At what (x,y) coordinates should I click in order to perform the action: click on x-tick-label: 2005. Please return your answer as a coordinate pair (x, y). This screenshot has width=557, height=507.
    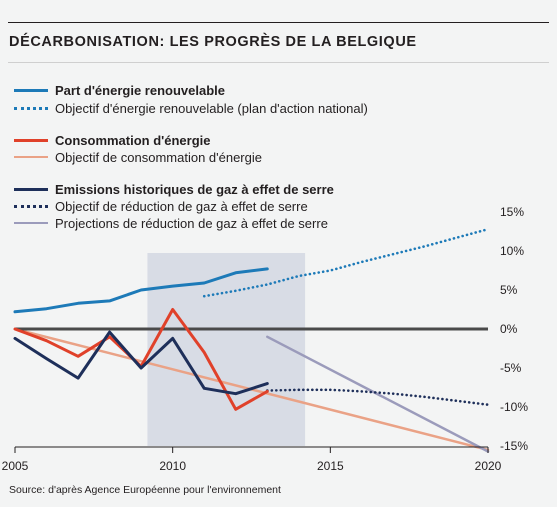
    Looking at the image, I should click on (15, 466).